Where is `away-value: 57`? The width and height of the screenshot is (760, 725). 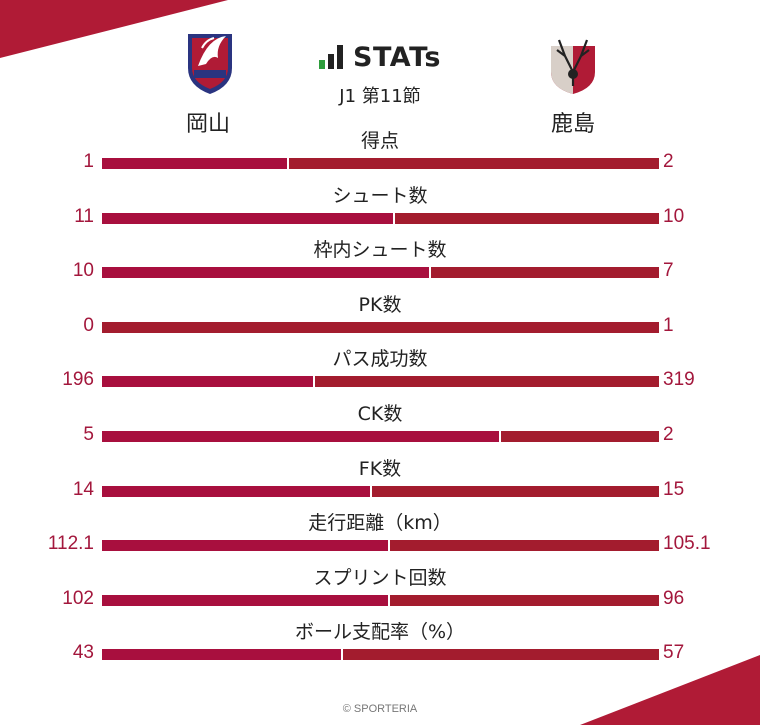 away-value: 57 is located at coordinates (674, 653).